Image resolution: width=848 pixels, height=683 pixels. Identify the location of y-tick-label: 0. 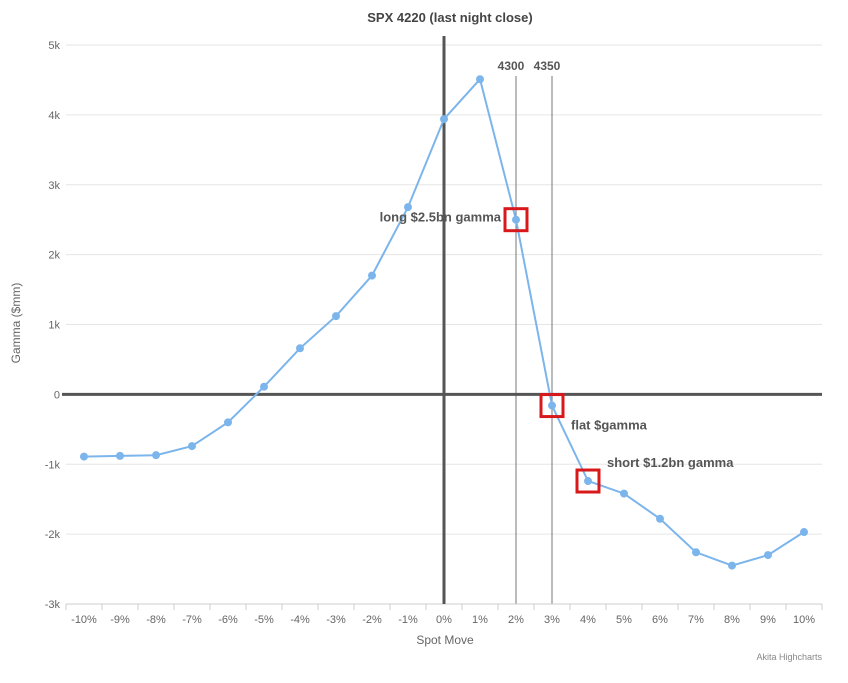
(57, 395).